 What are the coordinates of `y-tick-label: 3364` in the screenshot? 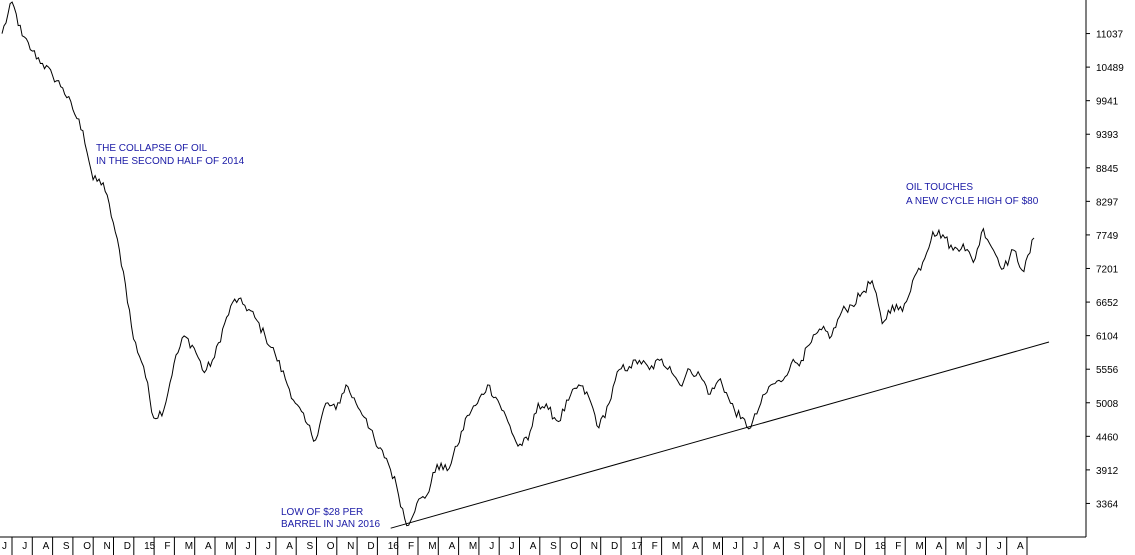 It's located at (1107, 504).